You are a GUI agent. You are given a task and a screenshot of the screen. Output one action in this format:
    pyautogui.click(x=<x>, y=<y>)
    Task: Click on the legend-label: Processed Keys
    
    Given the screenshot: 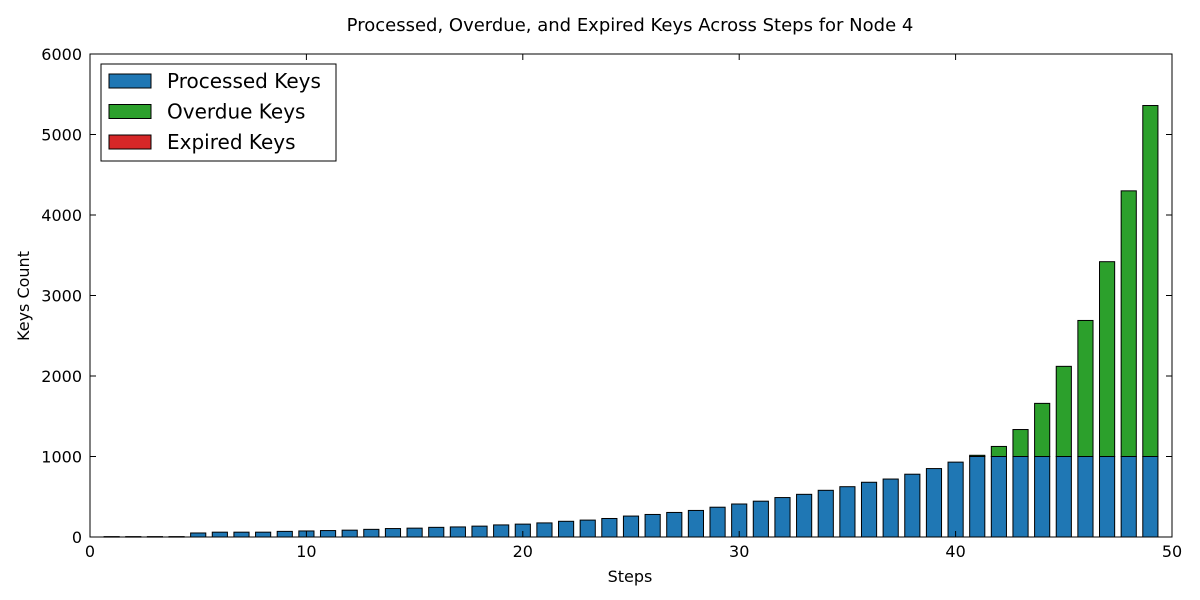 What is the action you would take?
    pyautogui.click(x=244, y=81)
    